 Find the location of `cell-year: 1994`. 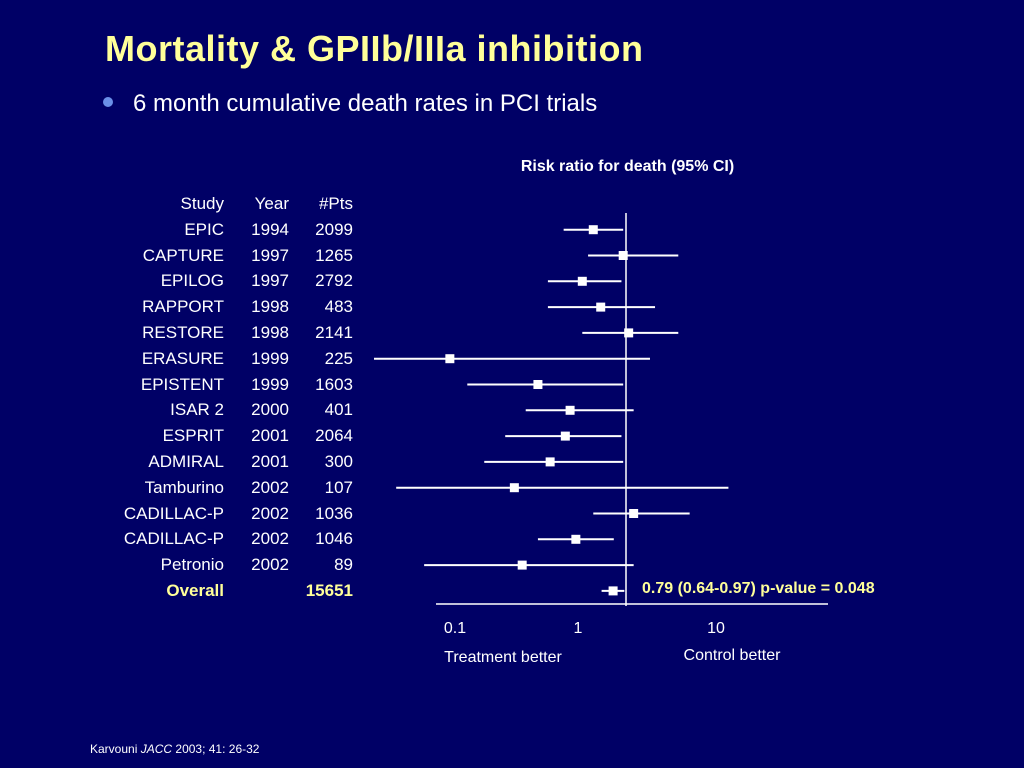

cell-year: 1994 is located at coordinates (270, 229).